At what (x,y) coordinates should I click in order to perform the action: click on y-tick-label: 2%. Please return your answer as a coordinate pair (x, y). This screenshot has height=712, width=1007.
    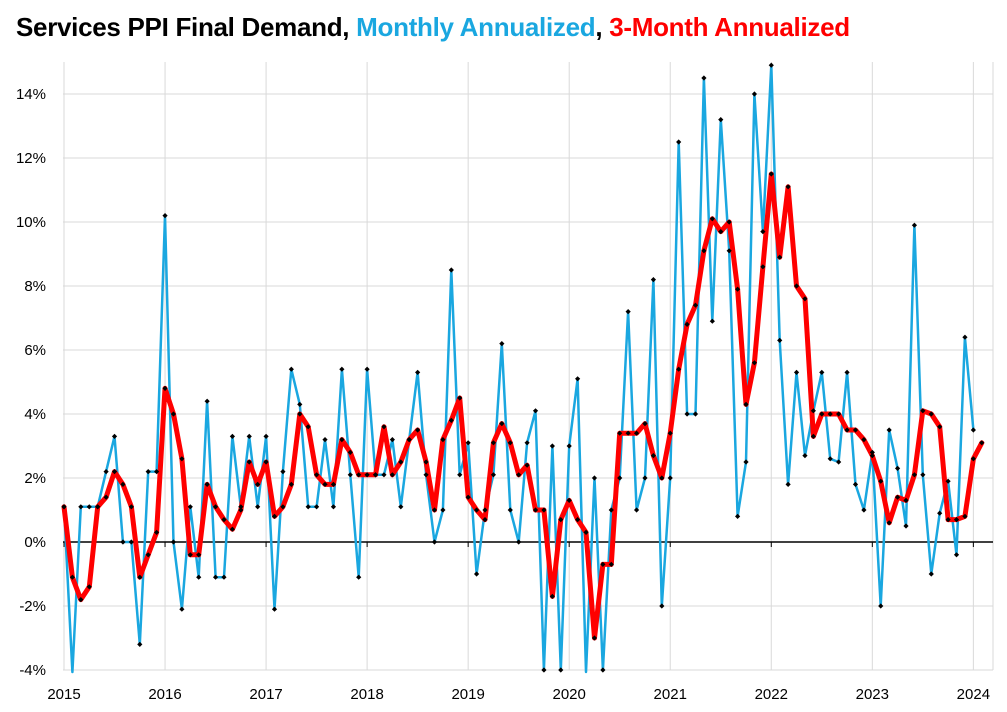
    Looking at the image, I should click on (35, 478).